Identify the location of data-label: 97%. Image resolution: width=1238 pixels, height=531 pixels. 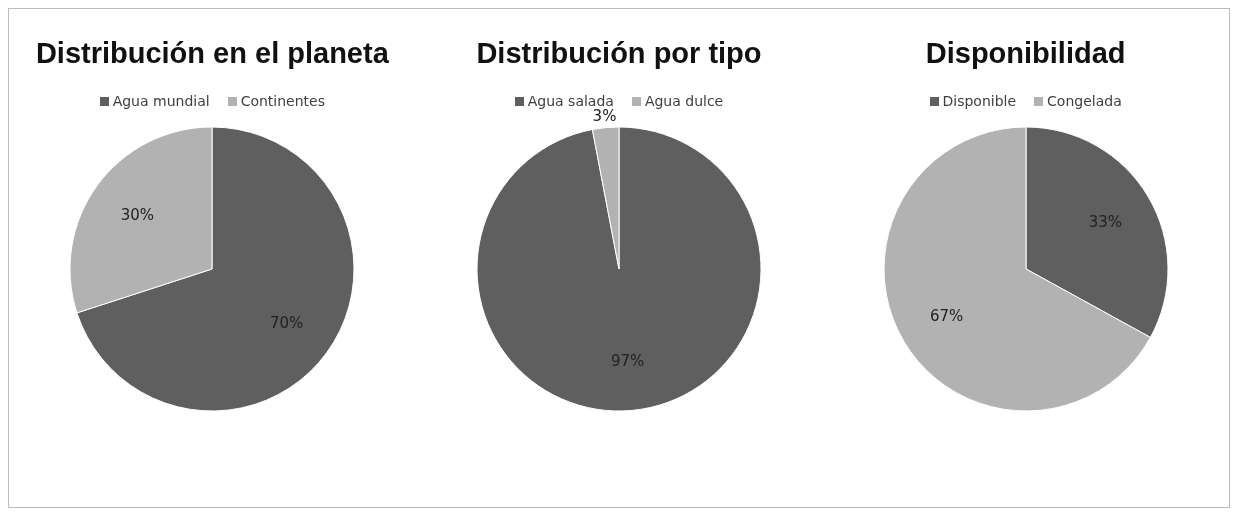
(628, 360).